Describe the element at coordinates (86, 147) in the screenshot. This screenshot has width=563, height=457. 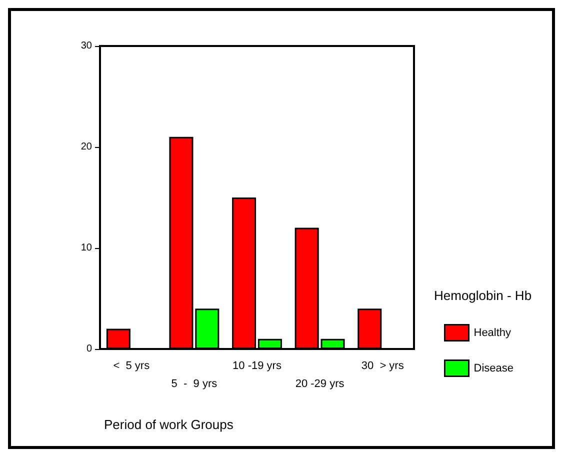
I see `y-tick-label: 20` at that location.